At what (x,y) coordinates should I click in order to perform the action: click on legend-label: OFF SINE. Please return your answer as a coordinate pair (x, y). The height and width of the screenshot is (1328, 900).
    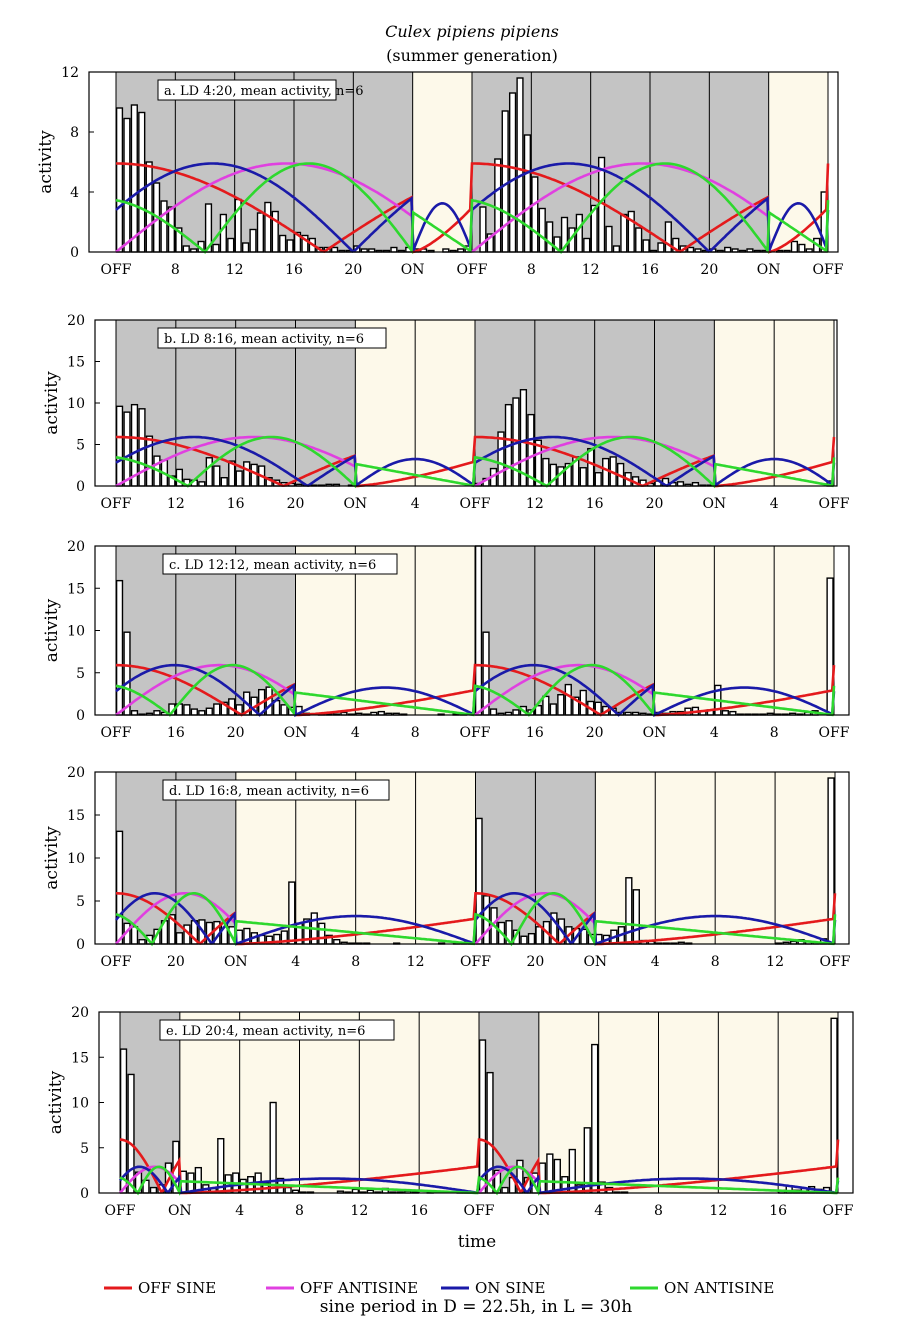
    Looking at the image, I should click on (177, 1288).